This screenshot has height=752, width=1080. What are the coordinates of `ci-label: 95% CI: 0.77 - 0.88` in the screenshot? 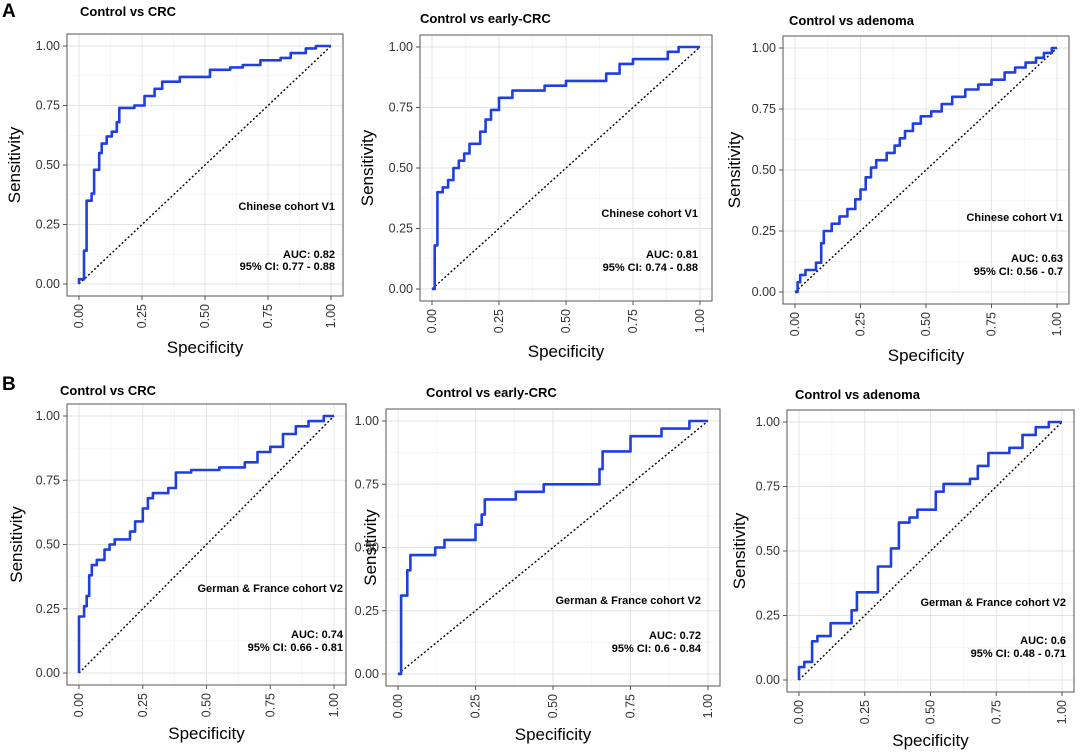 It's located at (287, 267).